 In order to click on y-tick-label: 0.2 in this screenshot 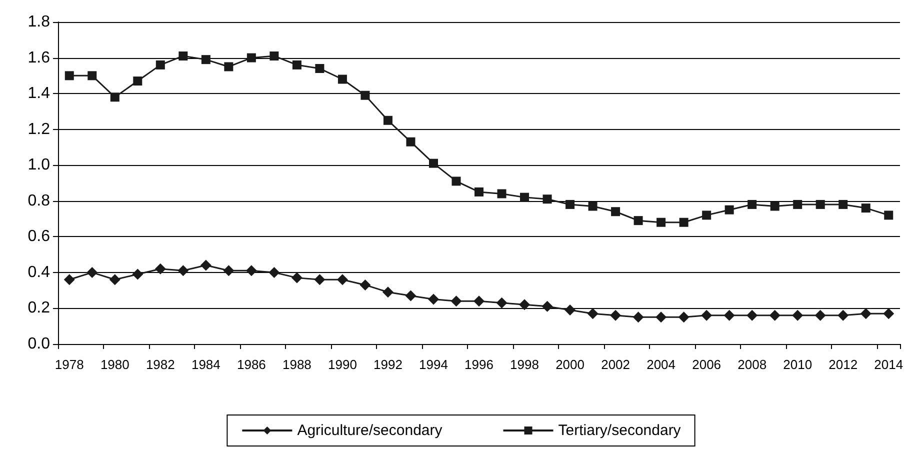, I will do `click(39, 308)`.